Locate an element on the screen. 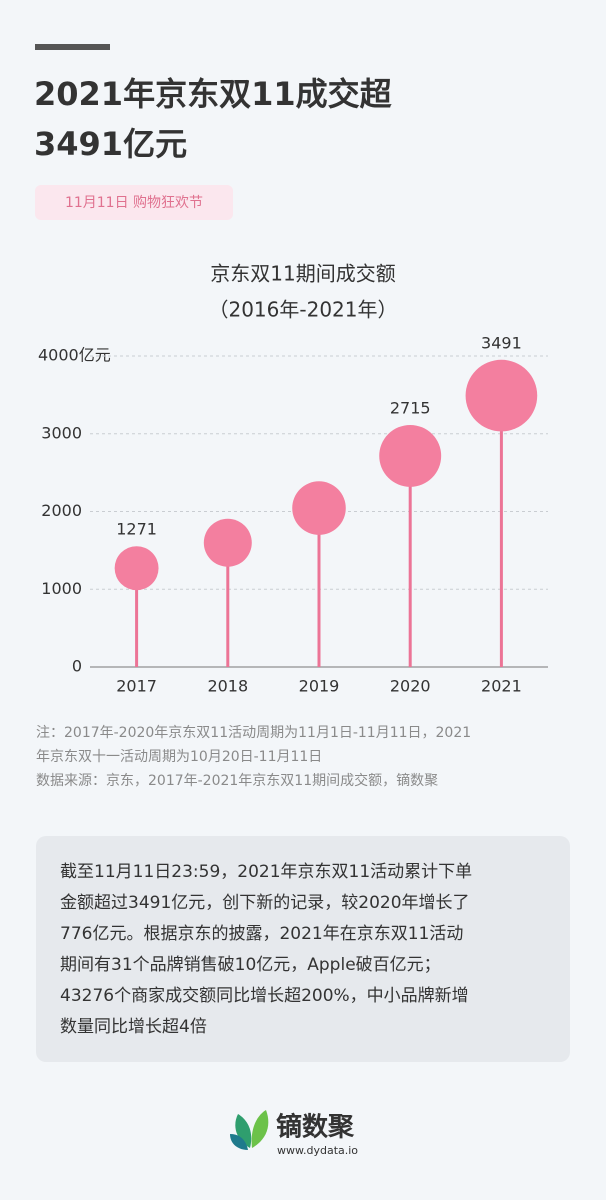 This screenshot has width=606, height=1200. summary-line: 截至11月11日23:59，2021年京东双11活动累计下单 is located at coordinates (266, 872).